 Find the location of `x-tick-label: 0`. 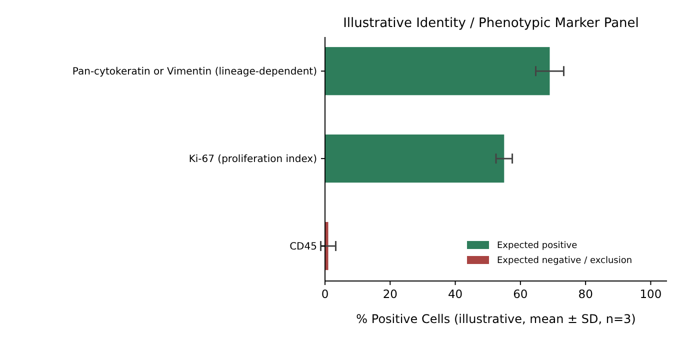

x-tick-label: 0 is located at coordinates (325, 294).